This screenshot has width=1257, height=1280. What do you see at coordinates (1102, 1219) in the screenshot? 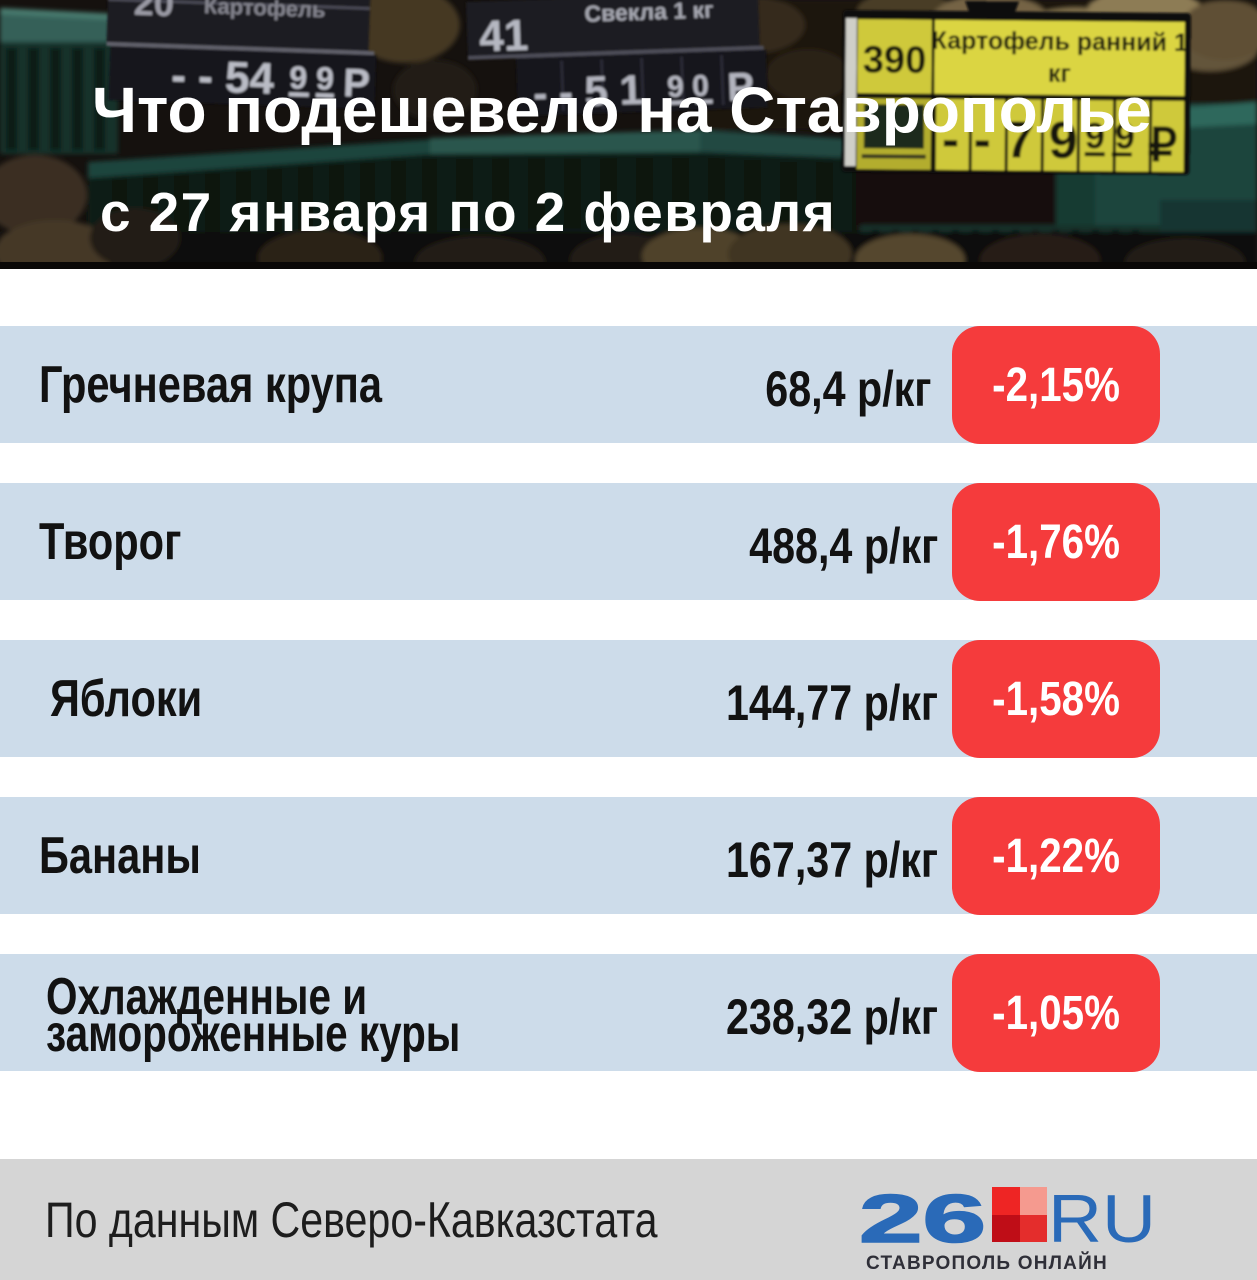
I see `svg-text: RU` at bounding box center [1102, 1219].